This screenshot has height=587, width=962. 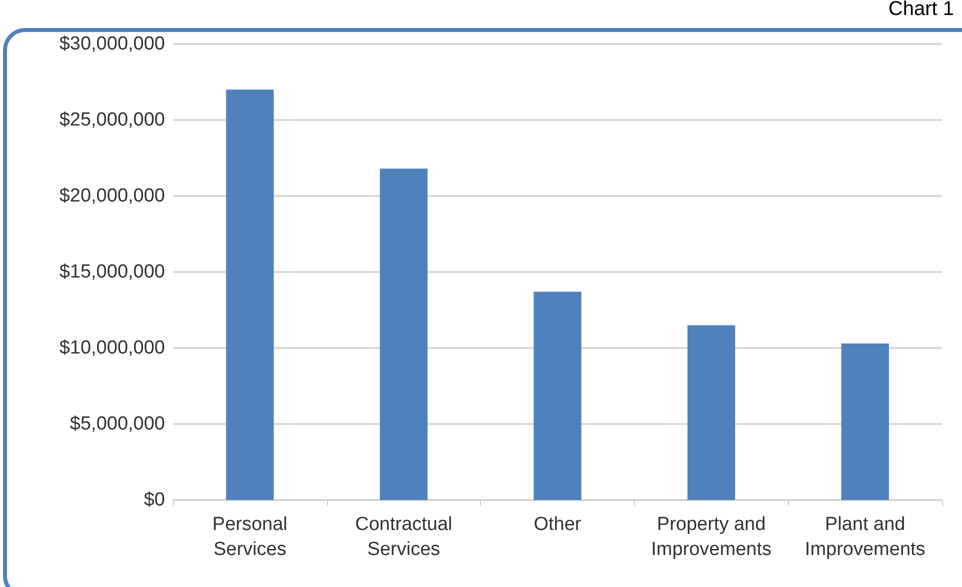 I want to click on y-tick-label: $0, so click(x=154, y=500).